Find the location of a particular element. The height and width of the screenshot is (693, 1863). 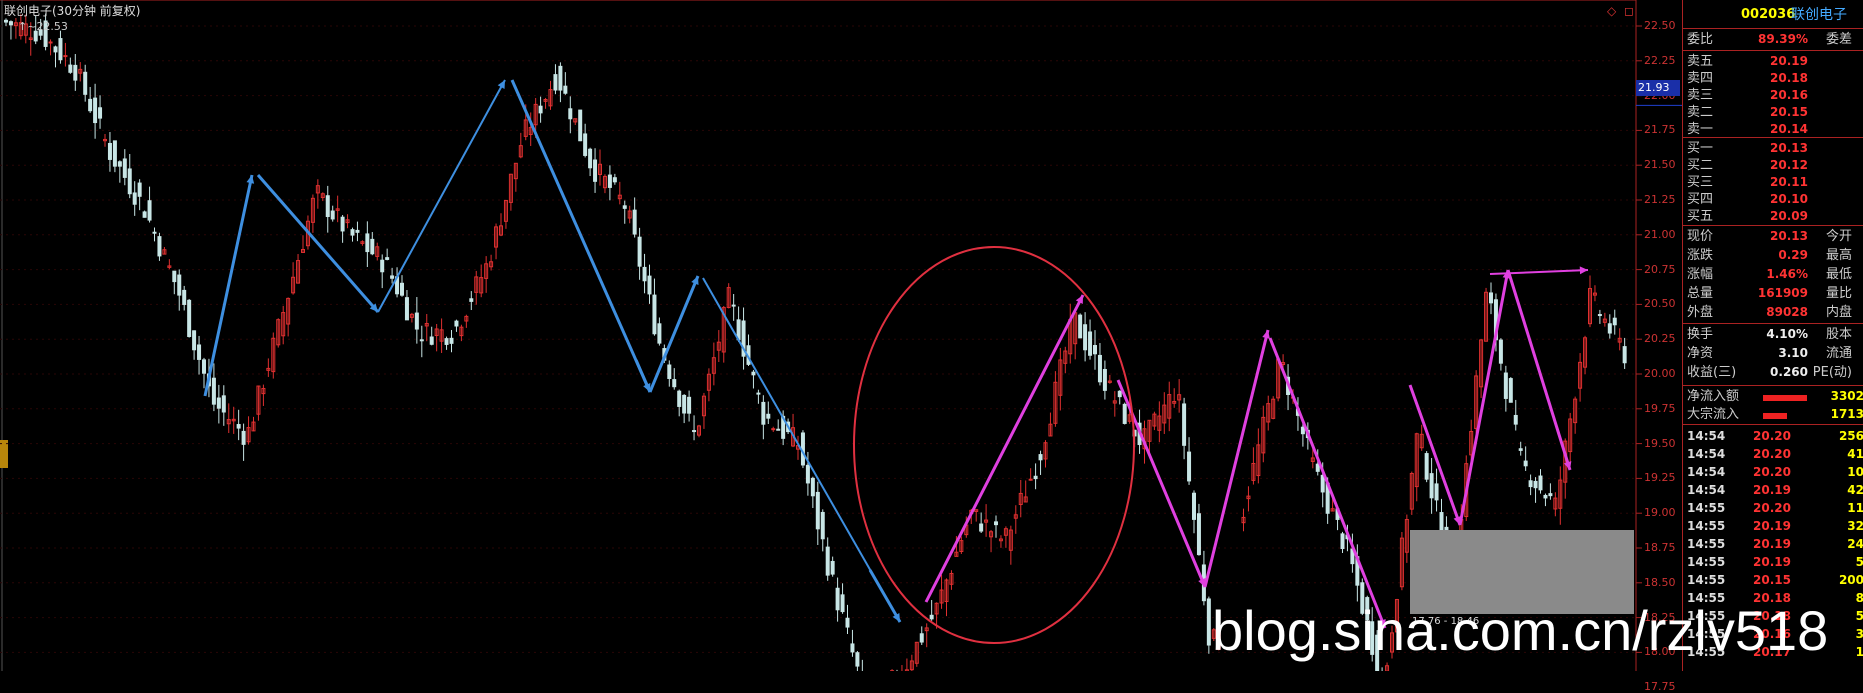

tick-volume: 200 is located at coordinates (1851, 580).